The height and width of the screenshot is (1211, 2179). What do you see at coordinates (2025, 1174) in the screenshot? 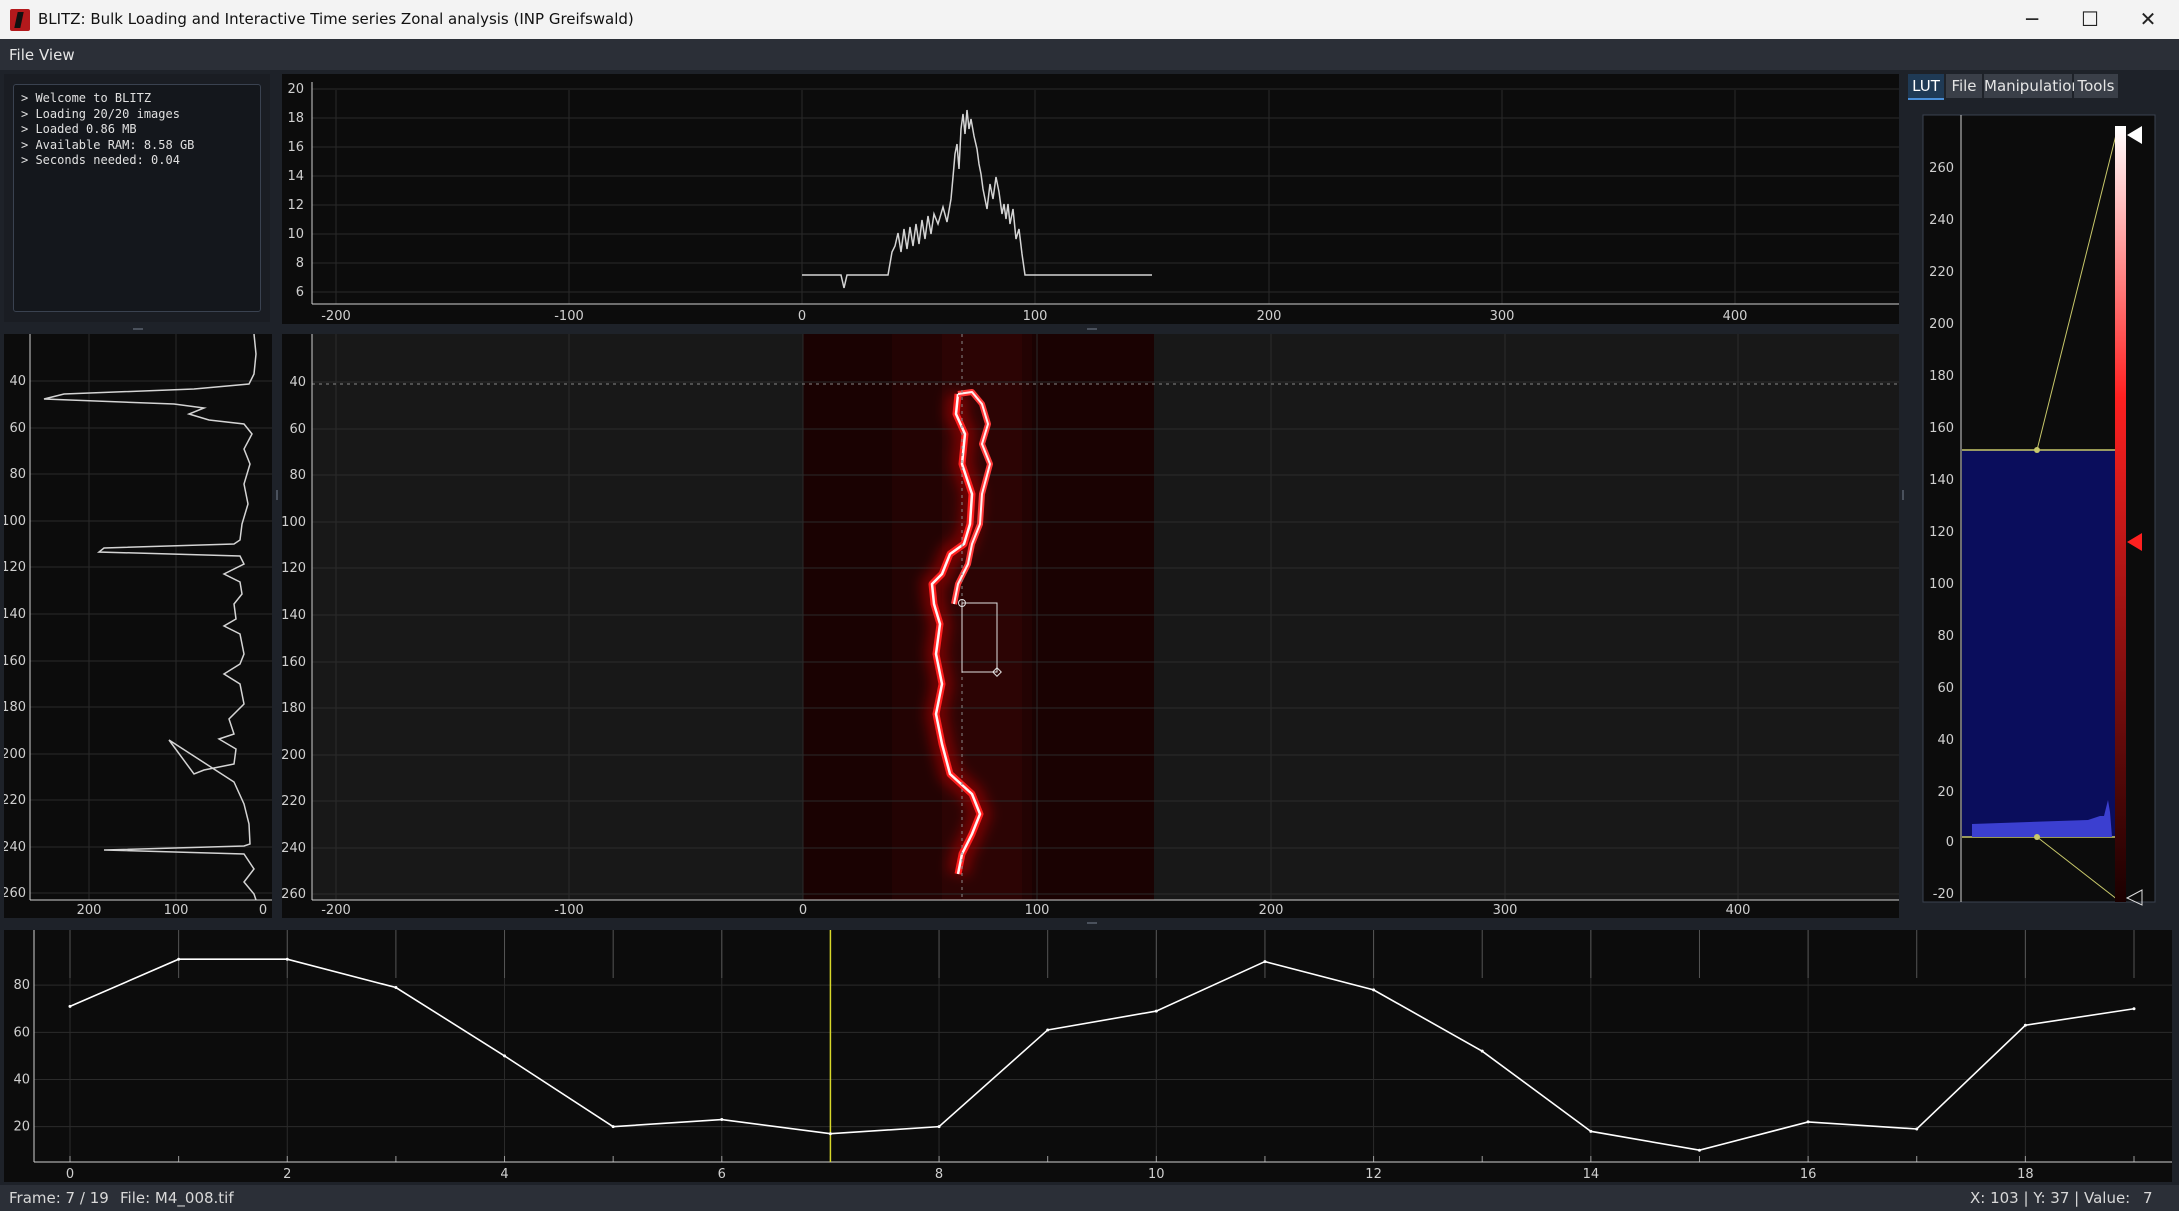
I see `x-tick-label: 18` at bounding box center [2025, 1174].